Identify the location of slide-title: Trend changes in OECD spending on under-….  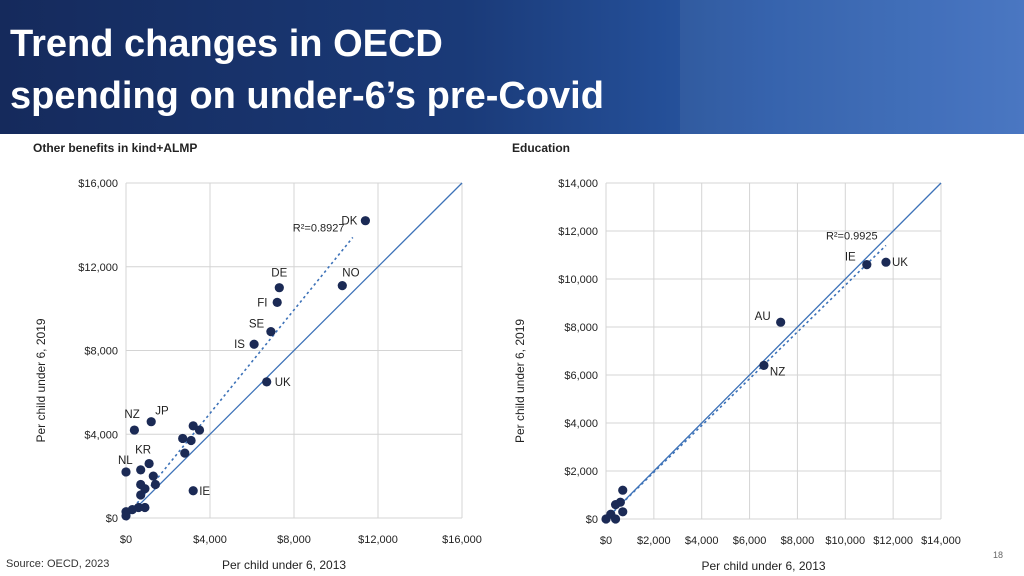
(307, 70).